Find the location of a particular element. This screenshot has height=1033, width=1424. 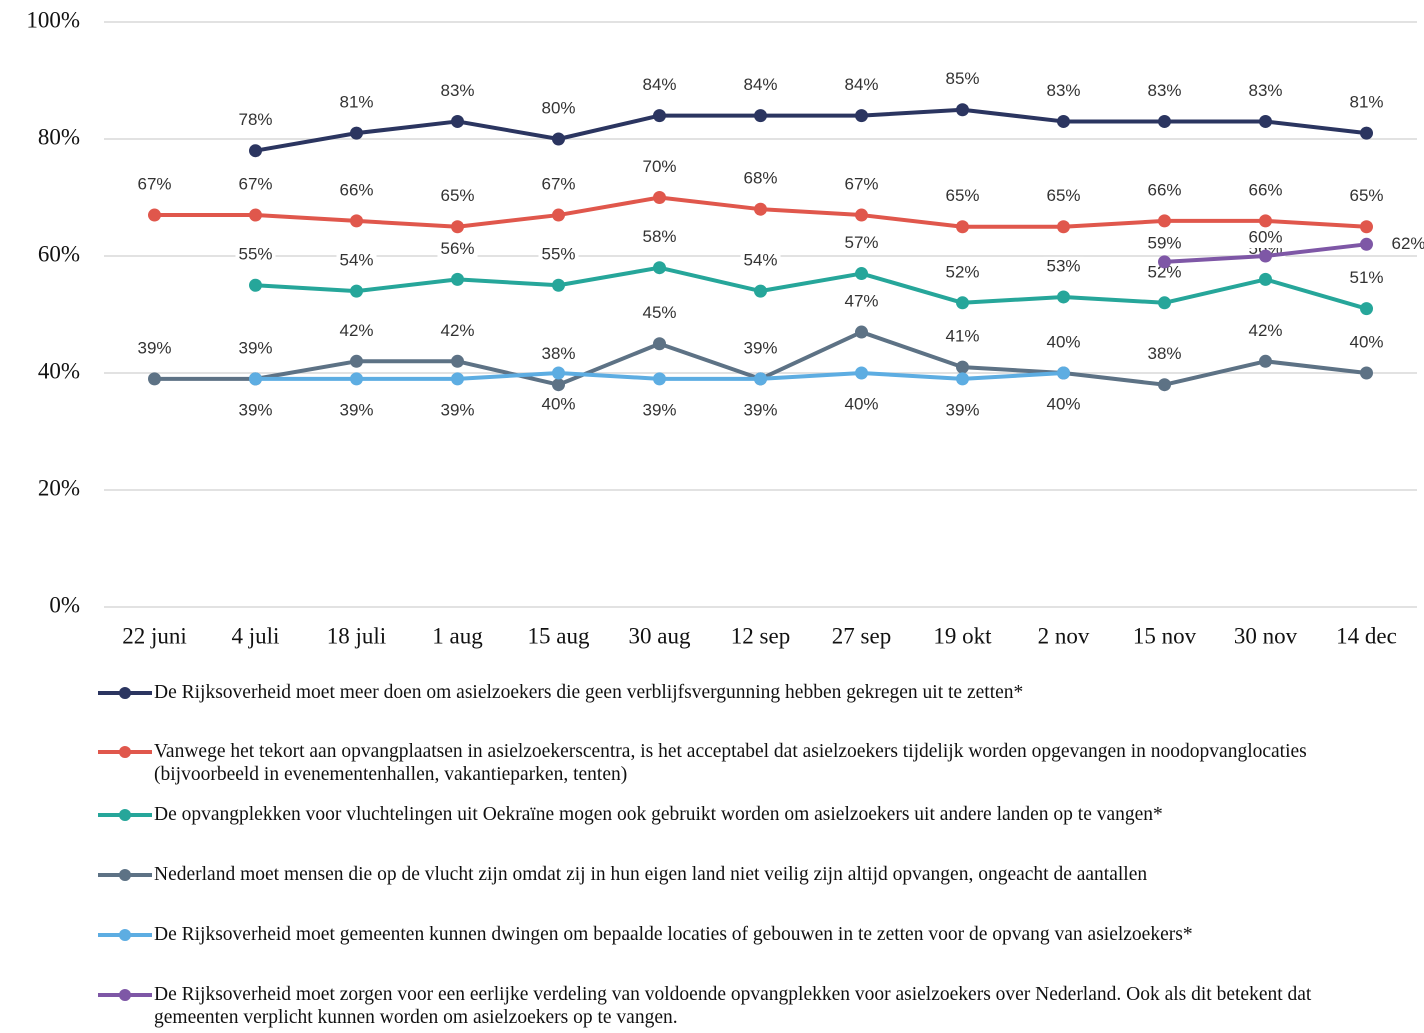

x-tick-label: 14 dec is located at coordinates (1366, 635).